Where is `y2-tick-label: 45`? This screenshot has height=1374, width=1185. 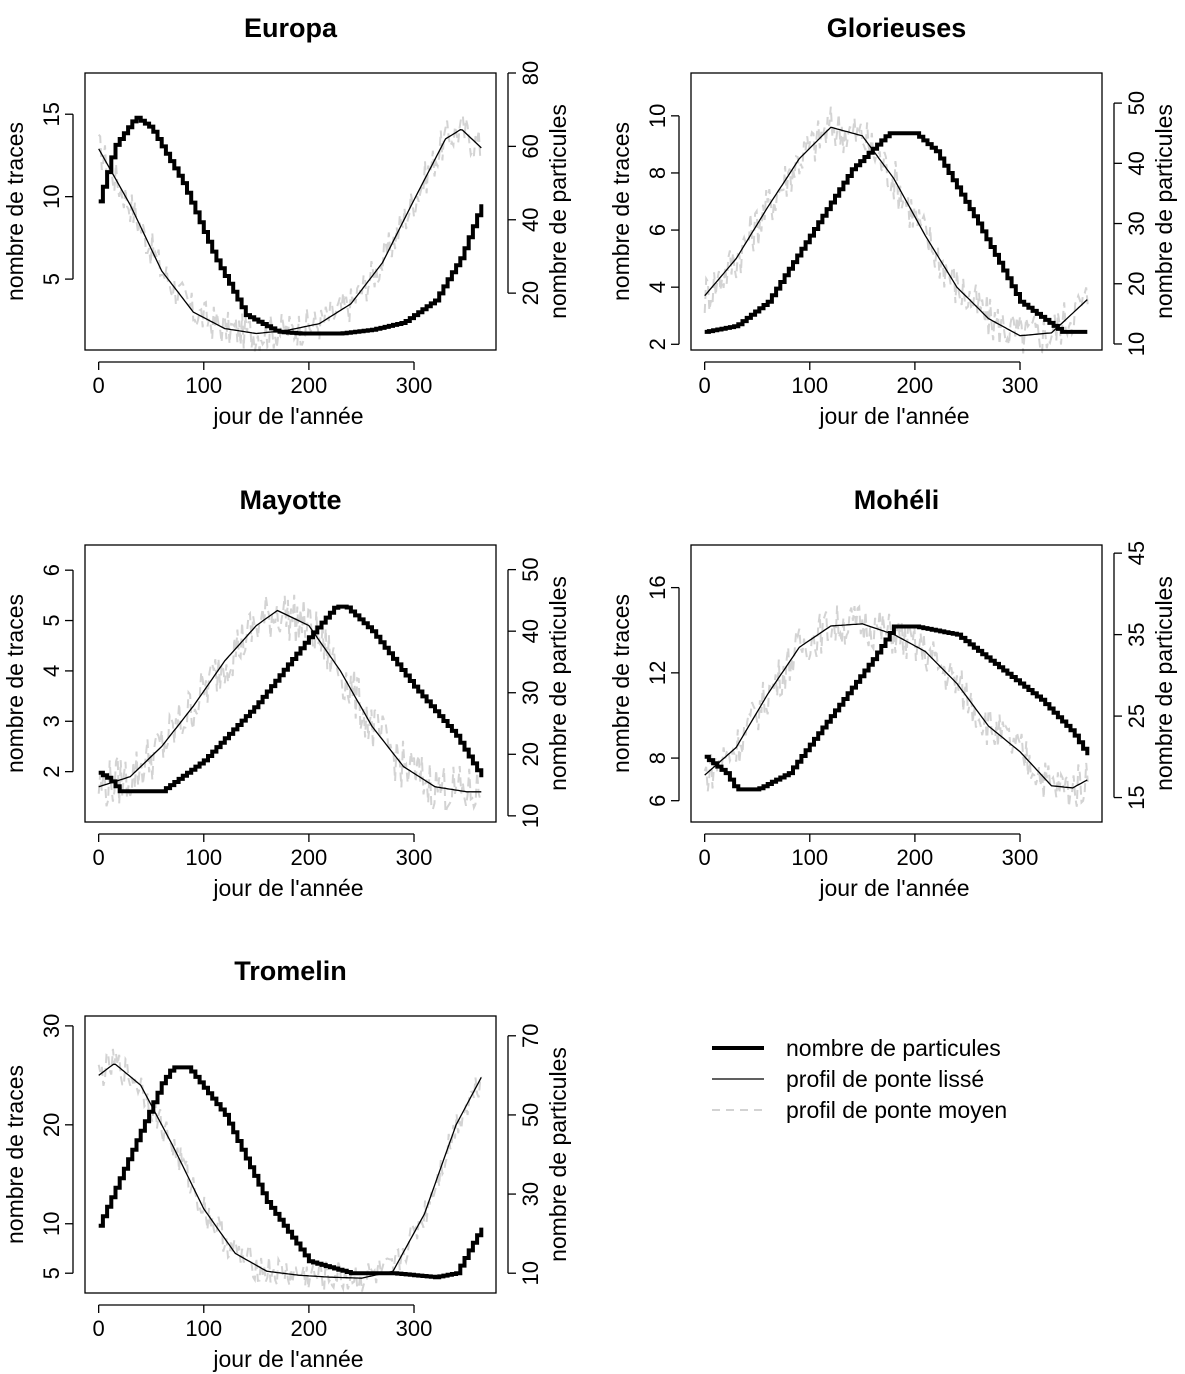 y2-tick-label: 45 is located at coordinates (1136, 553).